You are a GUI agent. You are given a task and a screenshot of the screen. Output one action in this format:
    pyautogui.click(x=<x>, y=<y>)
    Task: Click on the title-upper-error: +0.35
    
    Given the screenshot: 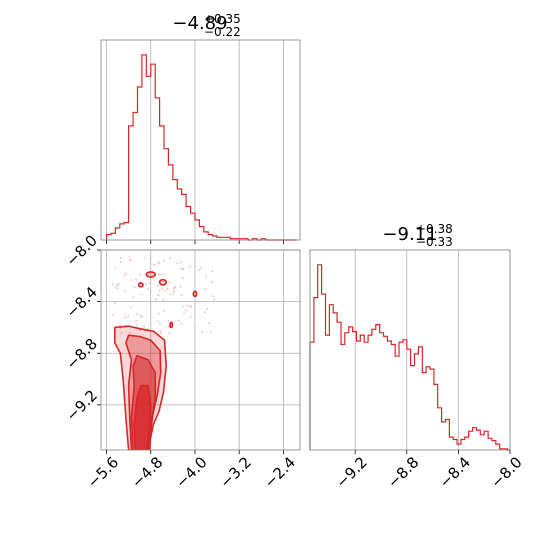 What is the action you would take?
    pyautogui.click(x=222, y=19)
    